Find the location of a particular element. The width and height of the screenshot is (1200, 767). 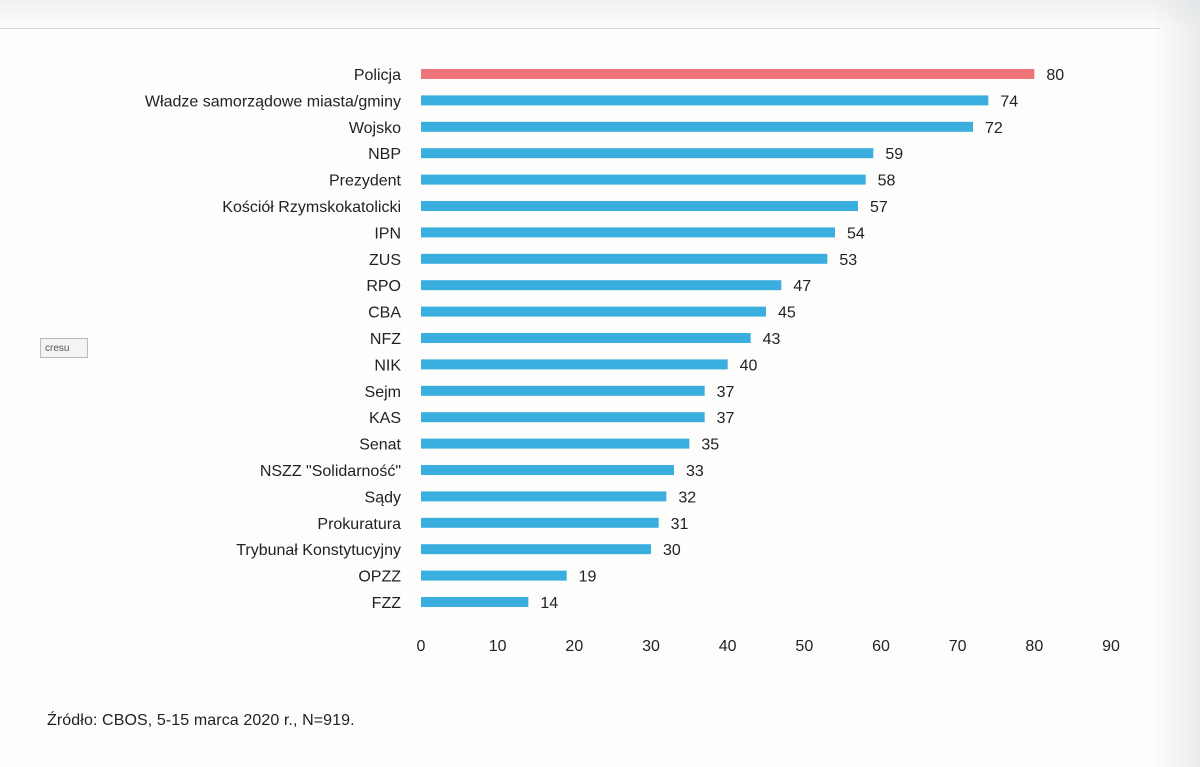

category-label: Senat is located at coordinates (380, 445).